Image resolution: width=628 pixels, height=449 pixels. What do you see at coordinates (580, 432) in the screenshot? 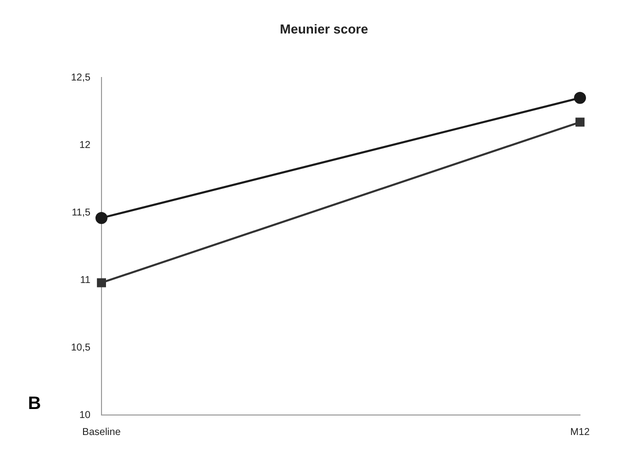
I see `x-tick-label: M12` at bounding box center [580, 432].